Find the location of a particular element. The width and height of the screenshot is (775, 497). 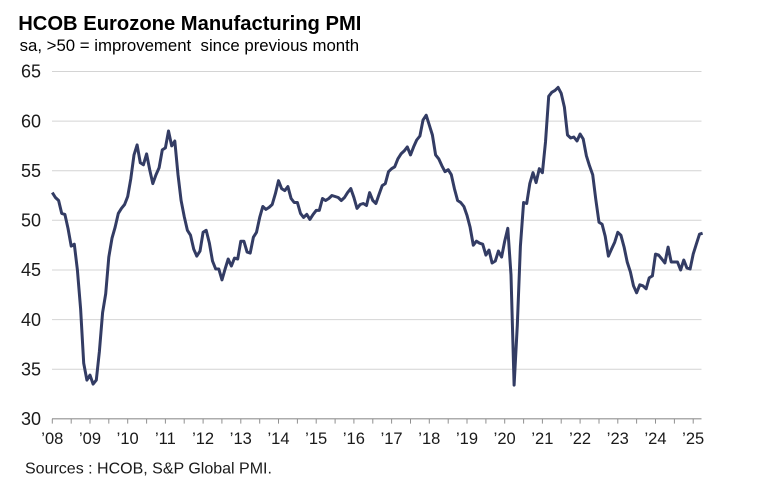

svg-text: ’08 is located at coordinates (52, 439).